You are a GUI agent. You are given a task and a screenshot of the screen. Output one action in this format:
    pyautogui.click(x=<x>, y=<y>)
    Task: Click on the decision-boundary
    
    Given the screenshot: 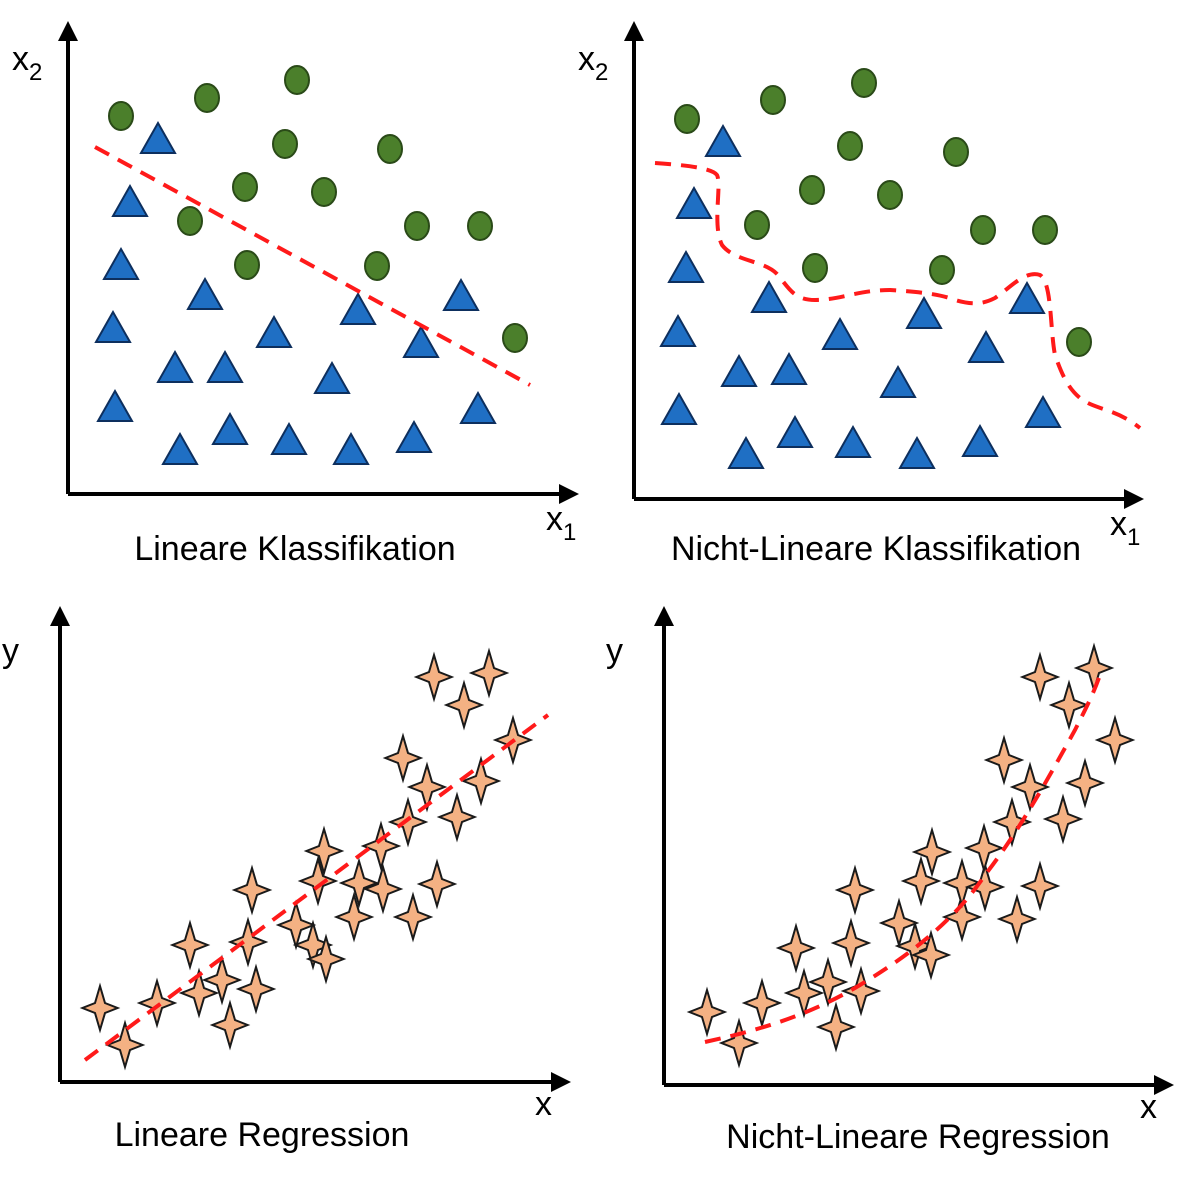 What is the action you would take?
    pyautogui.click(x=312, y=266)
    